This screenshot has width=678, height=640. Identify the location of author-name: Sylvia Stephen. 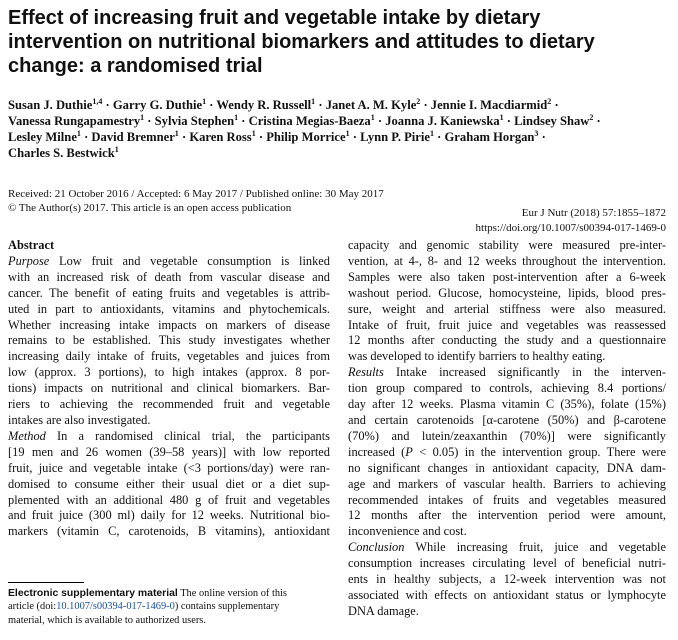
(194, 121).